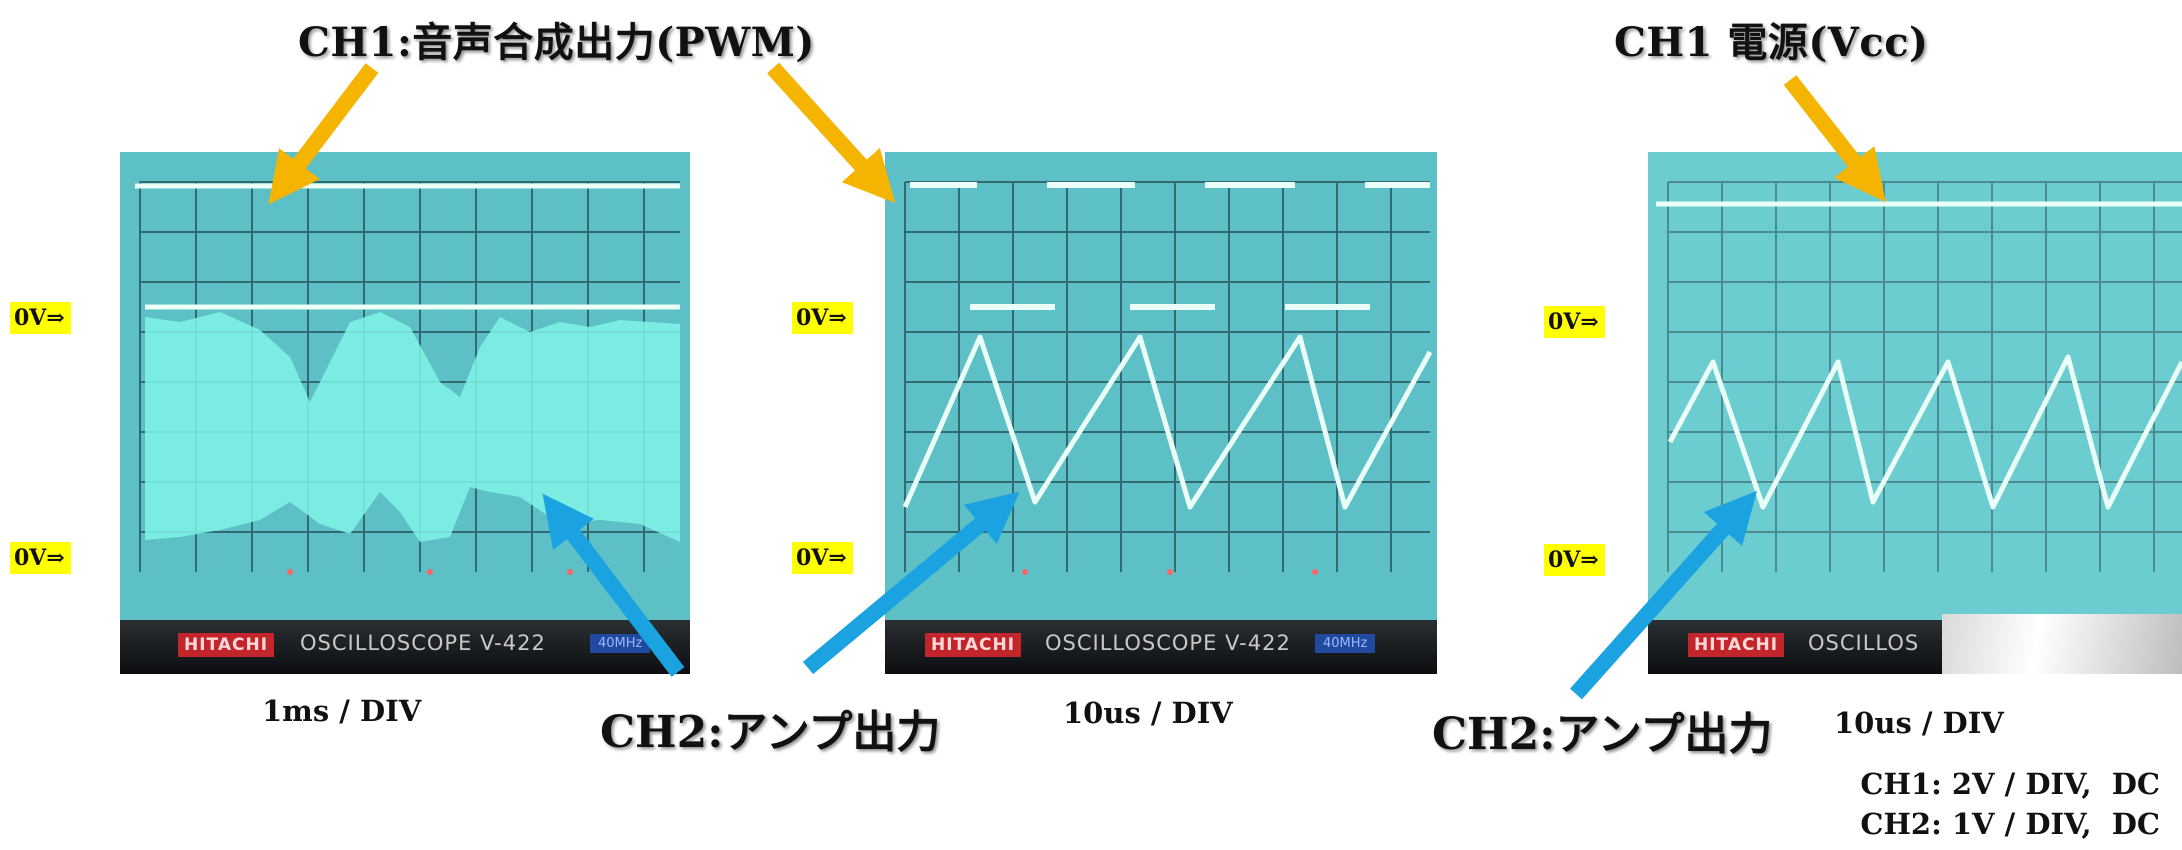 This screenshot has width=2182, height=850. Describe the element at coordinates (1574, 322) in the screenshot. I see `zero-volt-marker-scope3-ch1: 0V⇒` at that location.